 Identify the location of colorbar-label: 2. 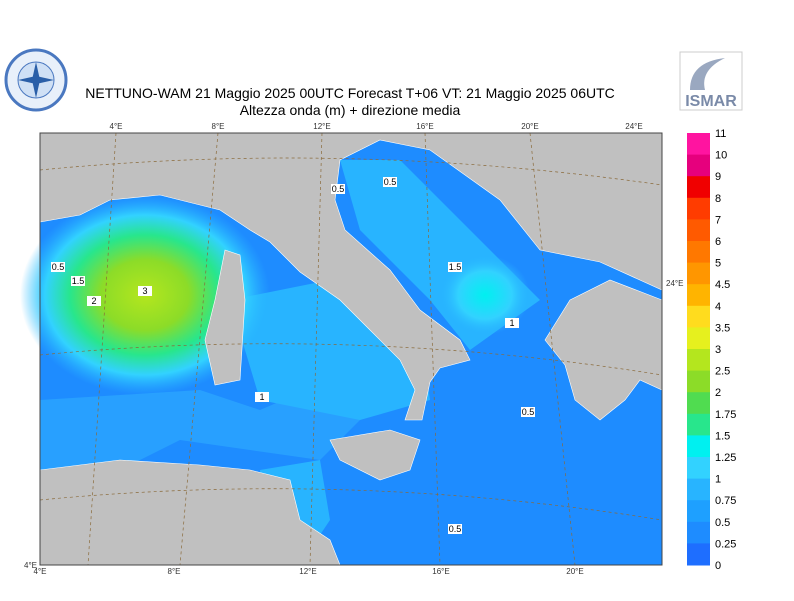
(718, 393).